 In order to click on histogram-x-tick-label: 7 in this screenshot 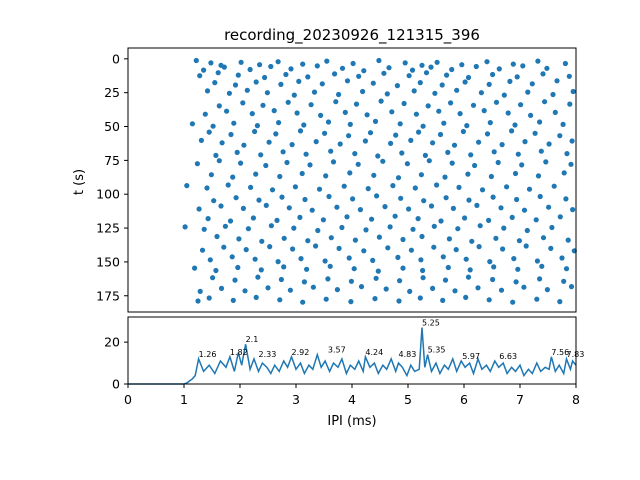, I will do `click(520, 399)`.